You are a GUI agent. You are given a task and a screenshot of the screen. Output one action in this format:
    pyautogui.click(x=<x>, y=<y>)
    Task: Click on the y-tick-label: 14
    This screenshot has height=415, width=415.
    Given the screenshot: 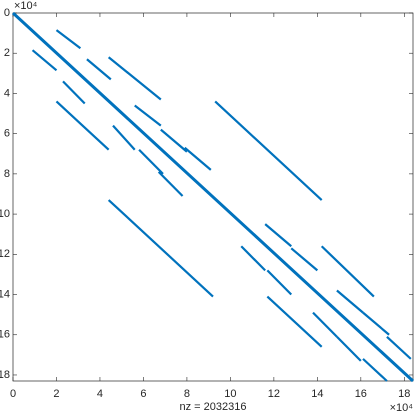 What is the action you would take?
    pyautogui.click(x=5, y=294)
    